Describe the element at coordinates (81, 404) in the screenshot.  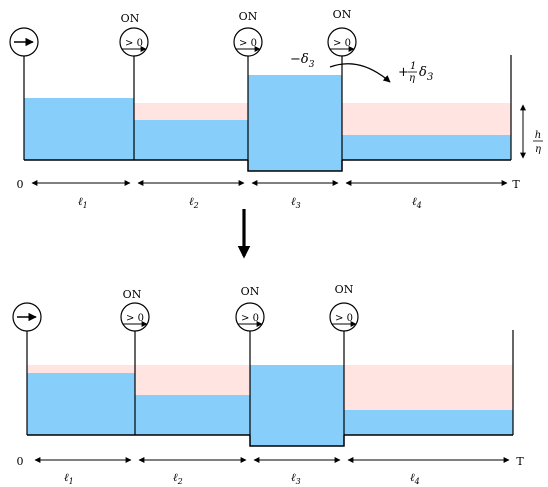
I see `bottom-water-seg1` at that location.